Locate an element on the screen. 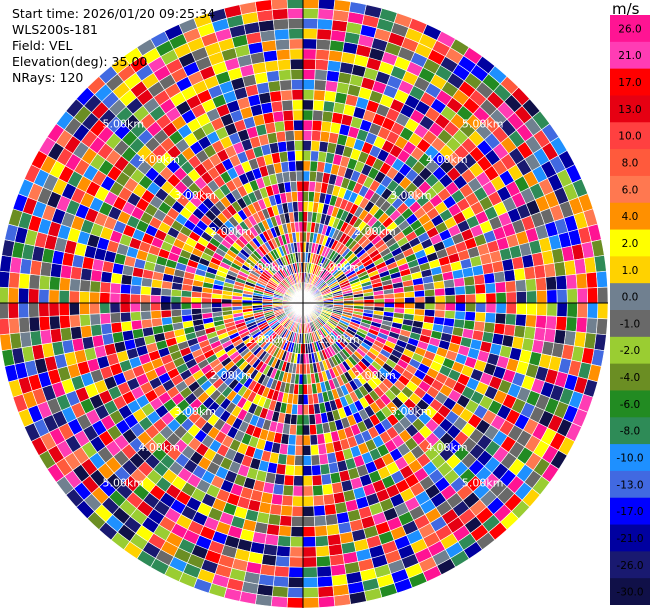 The width and height of the screenshot is (650, 610). colorbar-tick-label: 1.0 is located at coordinates (630, 271).